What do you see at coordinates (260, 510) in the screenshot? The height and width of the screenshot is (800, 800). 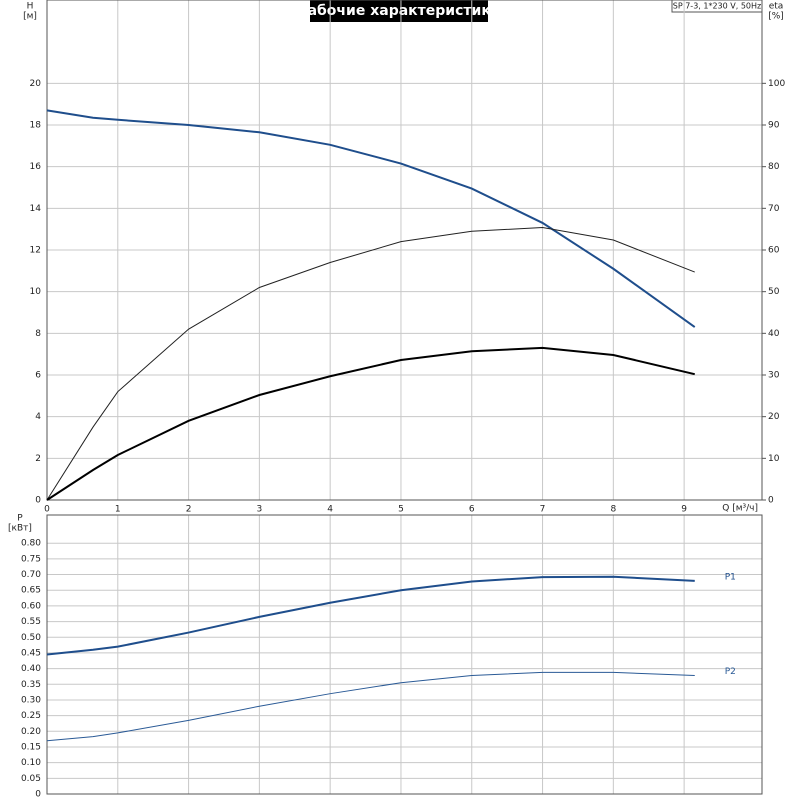 I see `x-tick-label: 3` at bounding box center [260, 510].